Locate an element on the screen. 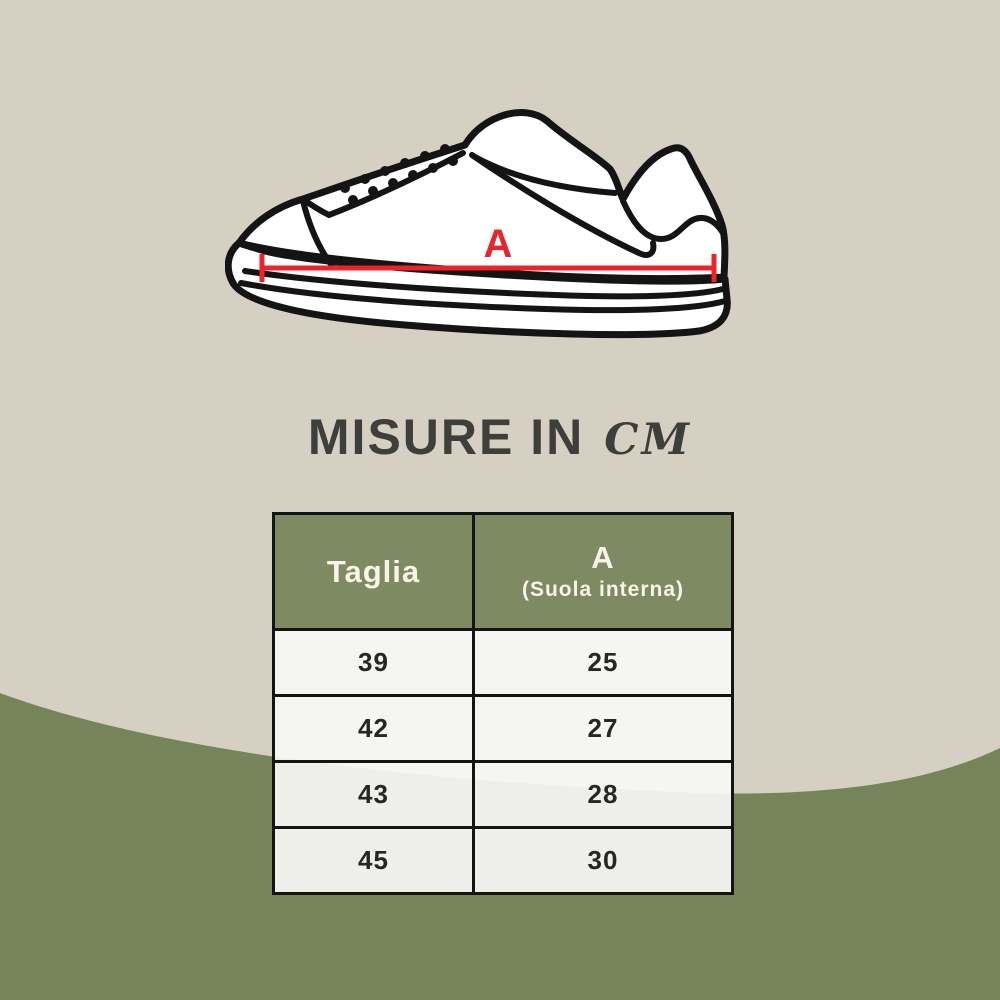 This screenshot has height=1000, width=1000. collar-line is located at coordinates (545, 175).